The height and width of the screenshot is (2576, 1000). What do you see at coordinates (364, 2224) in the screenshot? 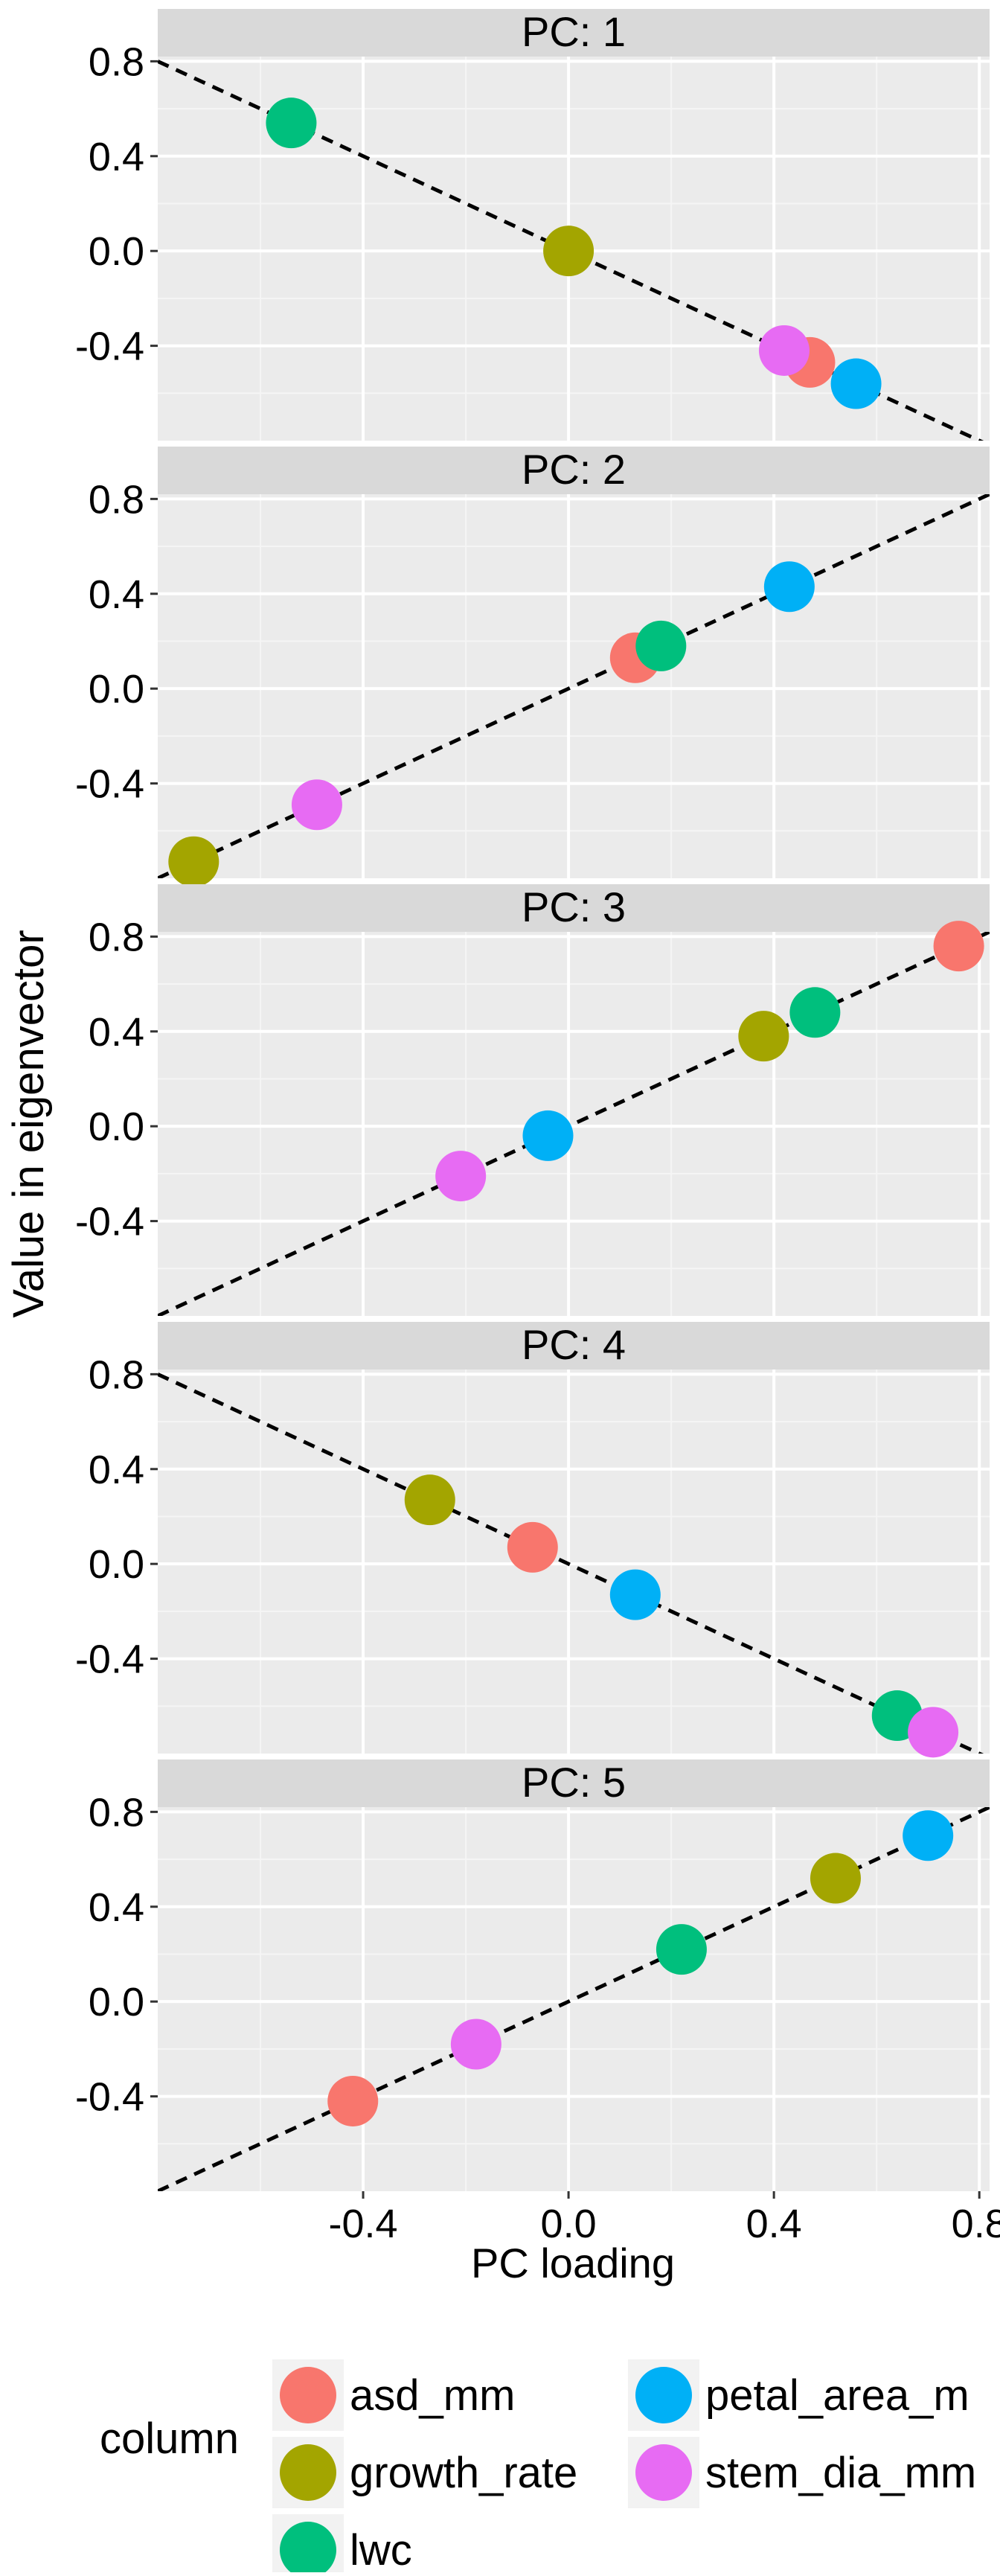
I see `x-tick-label: -0.4` at bounding box center [364, 2224].